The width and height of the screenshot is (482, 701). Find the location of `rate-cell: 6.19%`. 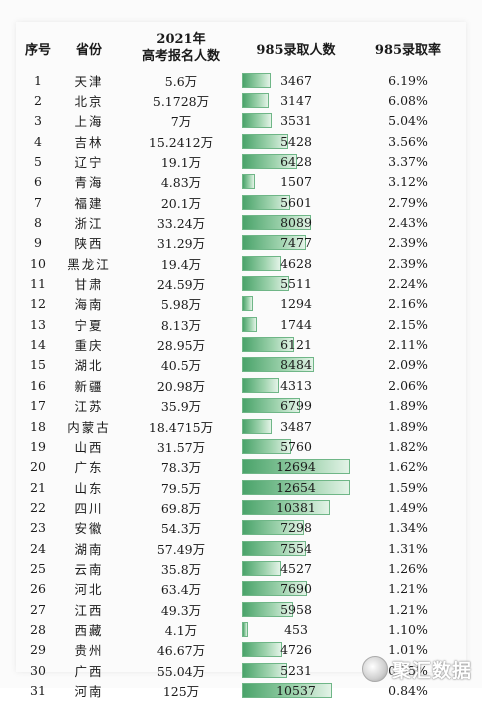

rate-cell: 6.19% is located at coordinates (408, 80).